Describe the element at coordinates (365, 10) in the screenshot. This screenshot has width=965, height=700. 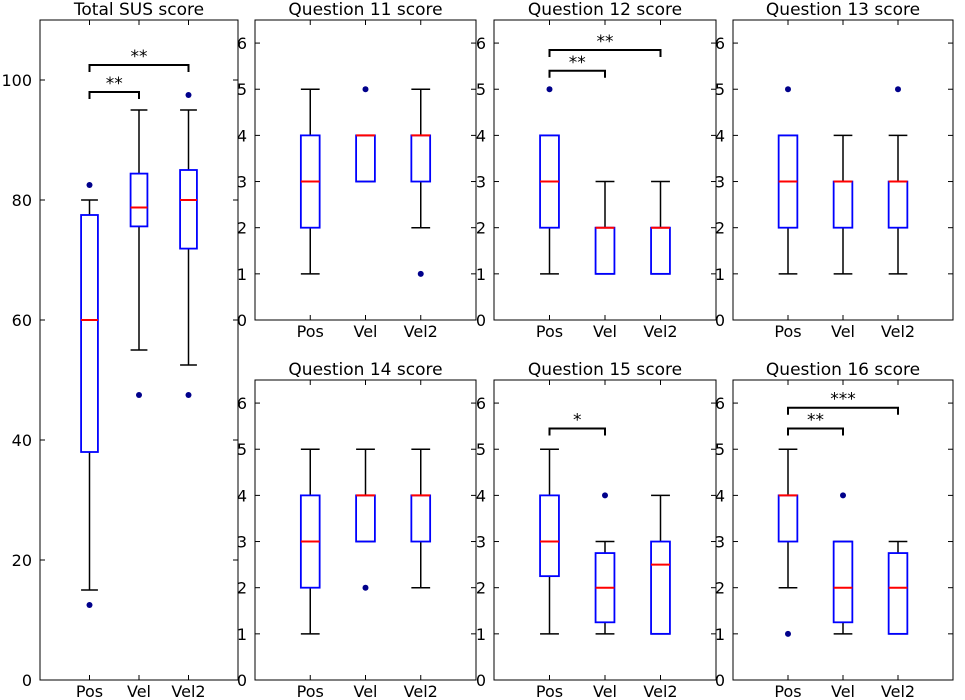
I see `chart-title: Question 11 score` at that location.